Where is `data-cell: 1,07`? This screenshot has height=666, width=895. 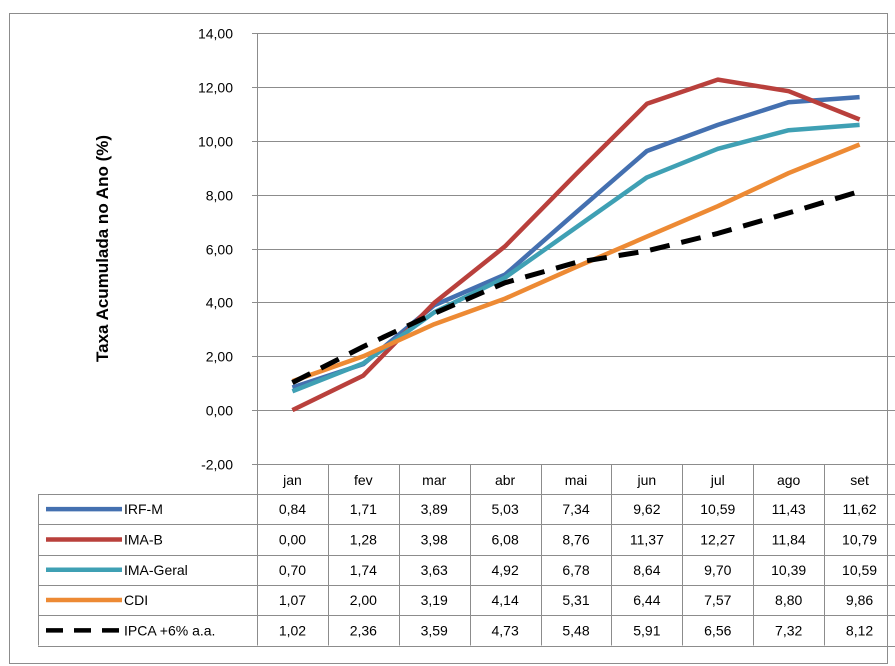
data-cell: 1,07 is located at coordinates (292, 600).